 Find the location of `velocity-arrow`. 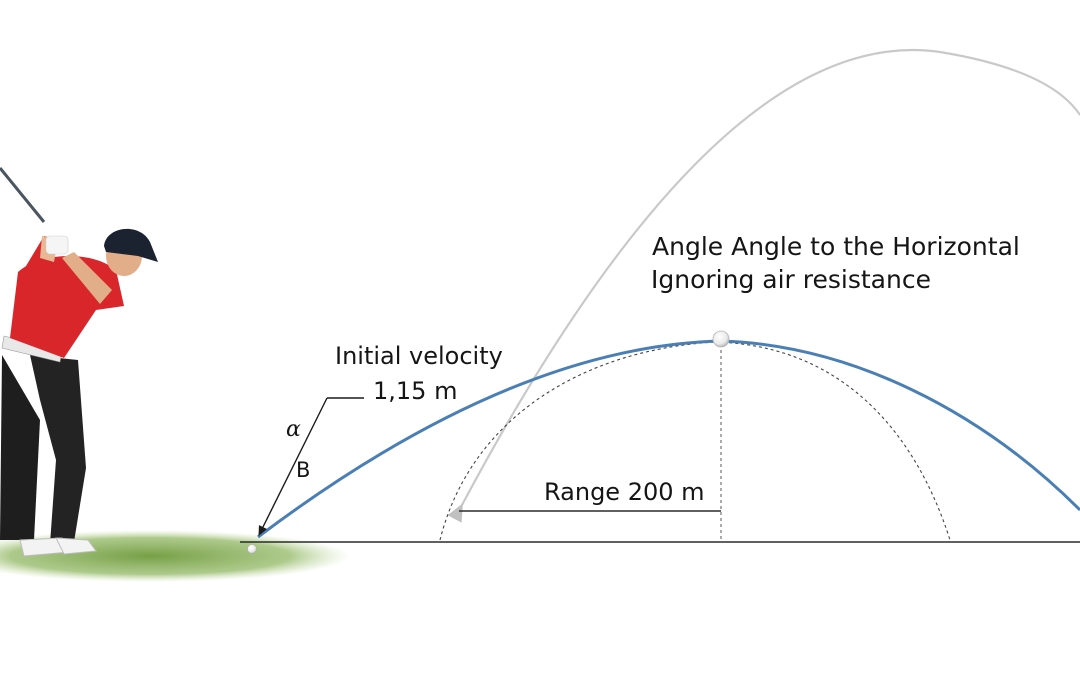

velocity-arrow is located at coordinates (293, 467).